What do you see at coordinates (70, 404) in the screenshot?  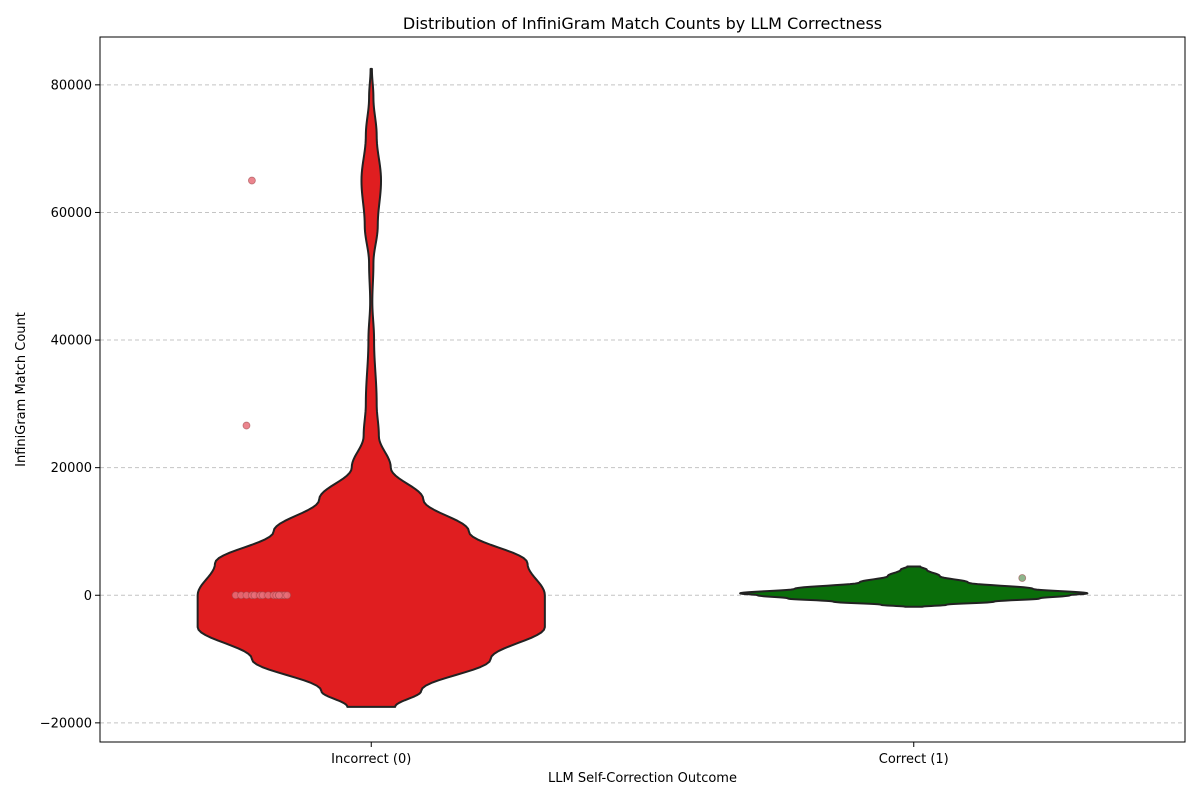 I see `y-axis-ticks: −20000 0 20000 40000 60000 80000` at bounding box center [70, 404].